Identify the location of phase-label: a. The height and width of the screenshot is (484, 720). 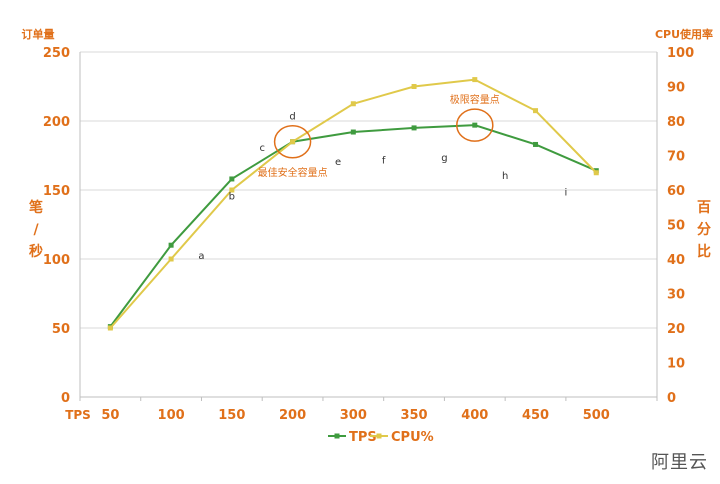
(201, 256).